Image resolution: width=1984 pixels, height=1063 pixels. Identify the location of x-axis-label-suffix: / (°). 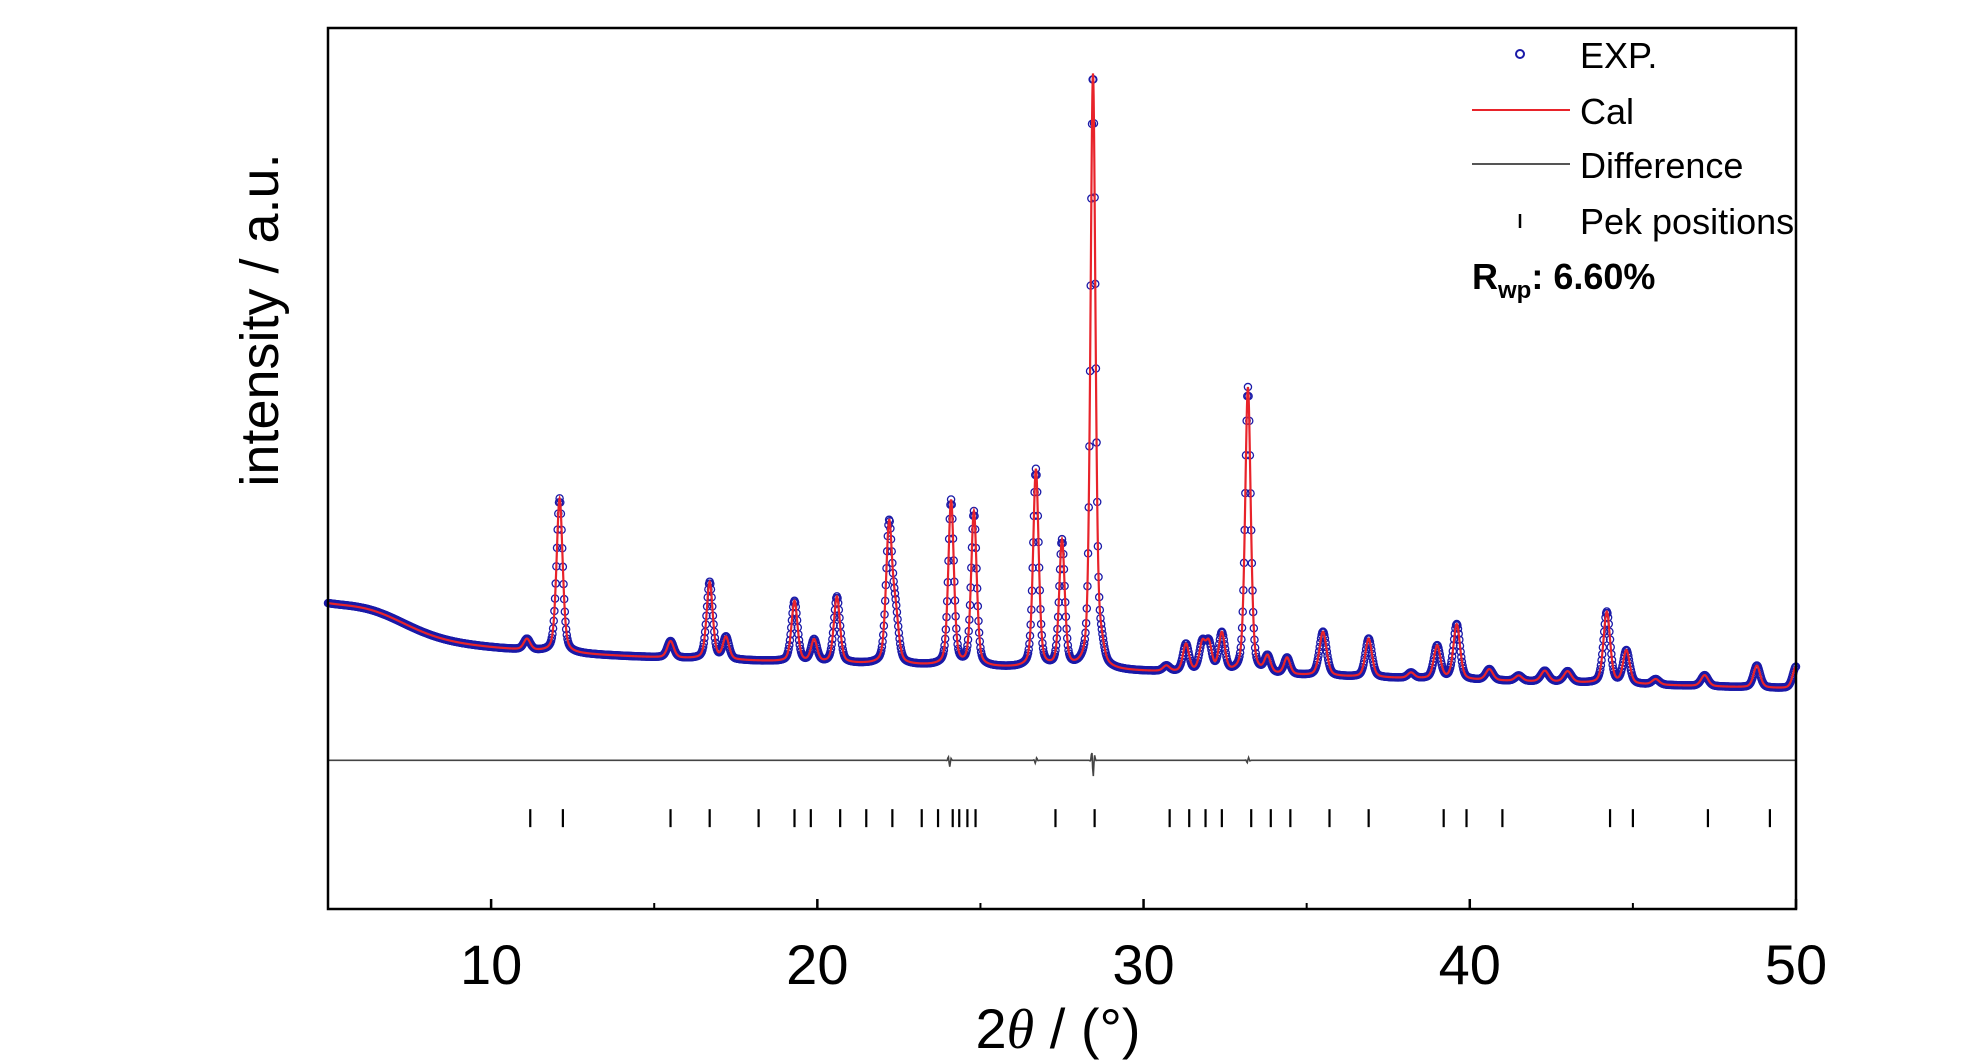
(1087, 1028).